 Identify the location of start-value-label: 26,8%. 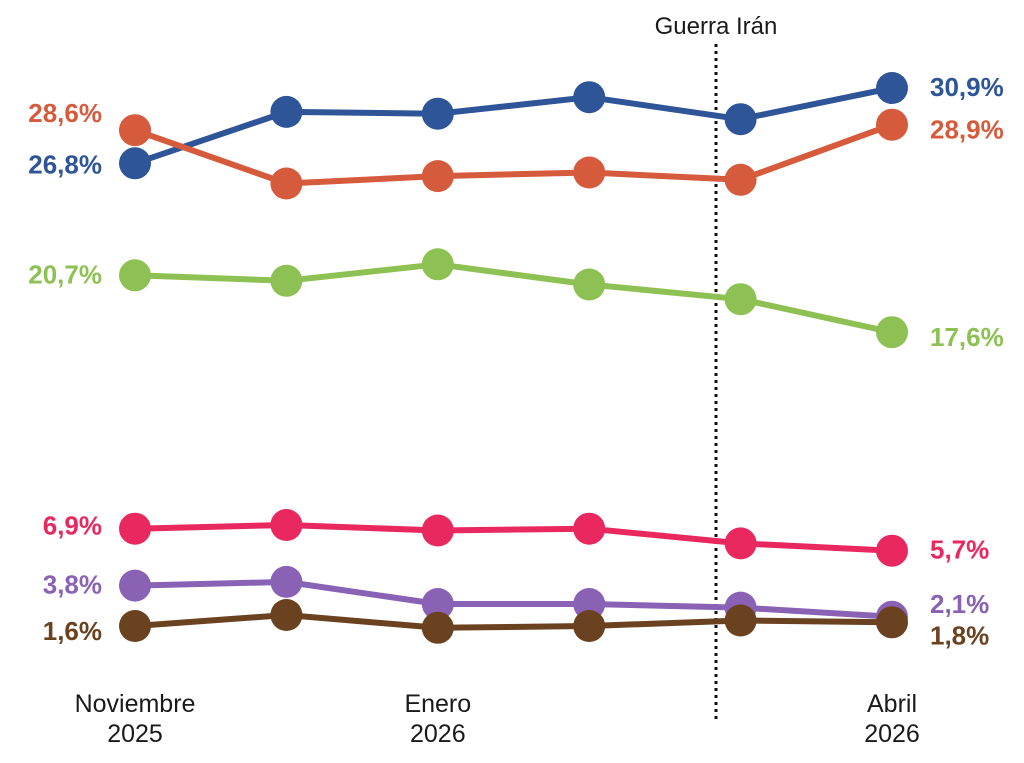
(65, 164).